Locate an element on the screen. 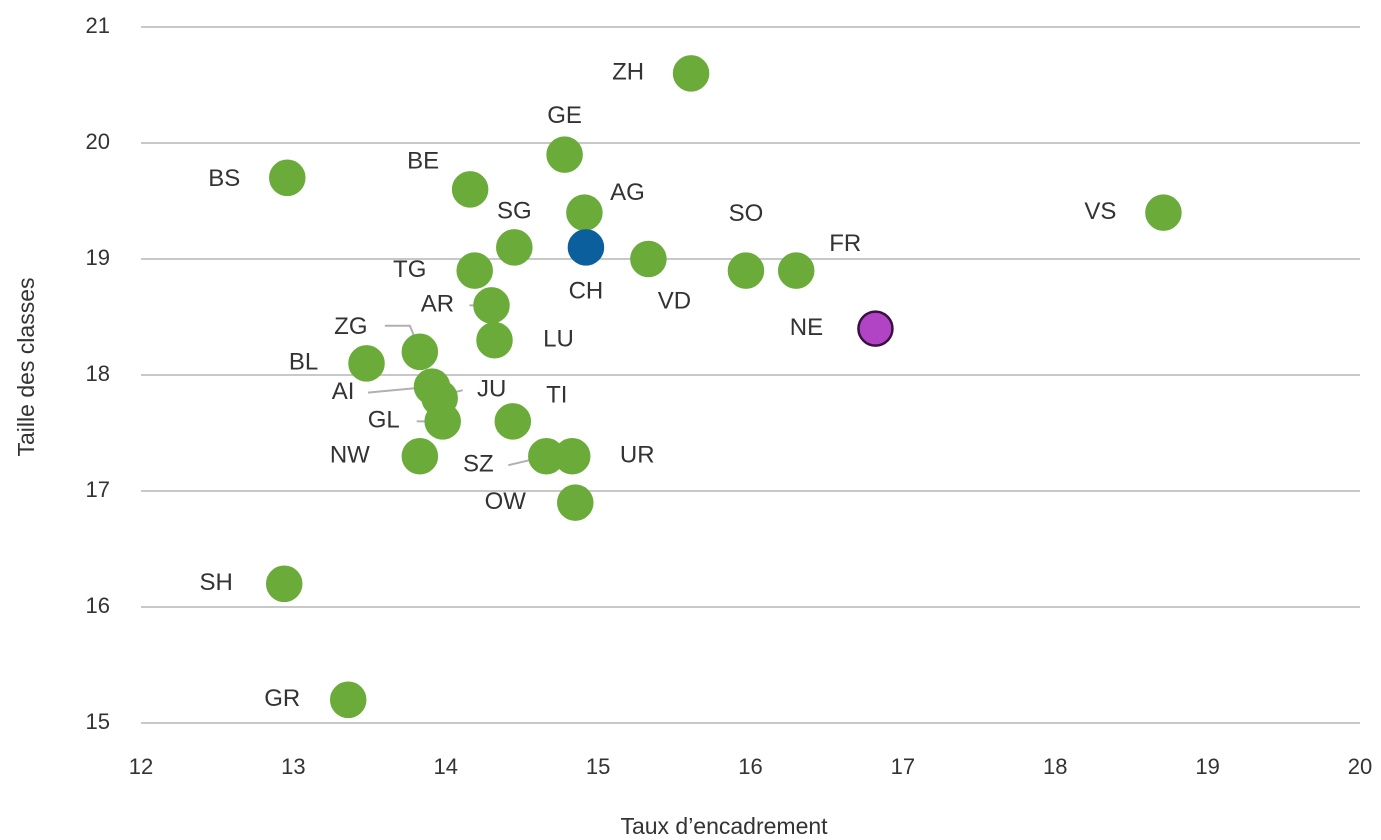 The height and width of the screenshot is (840, 1381). point-label: TG is located at coordinates (409, 269).